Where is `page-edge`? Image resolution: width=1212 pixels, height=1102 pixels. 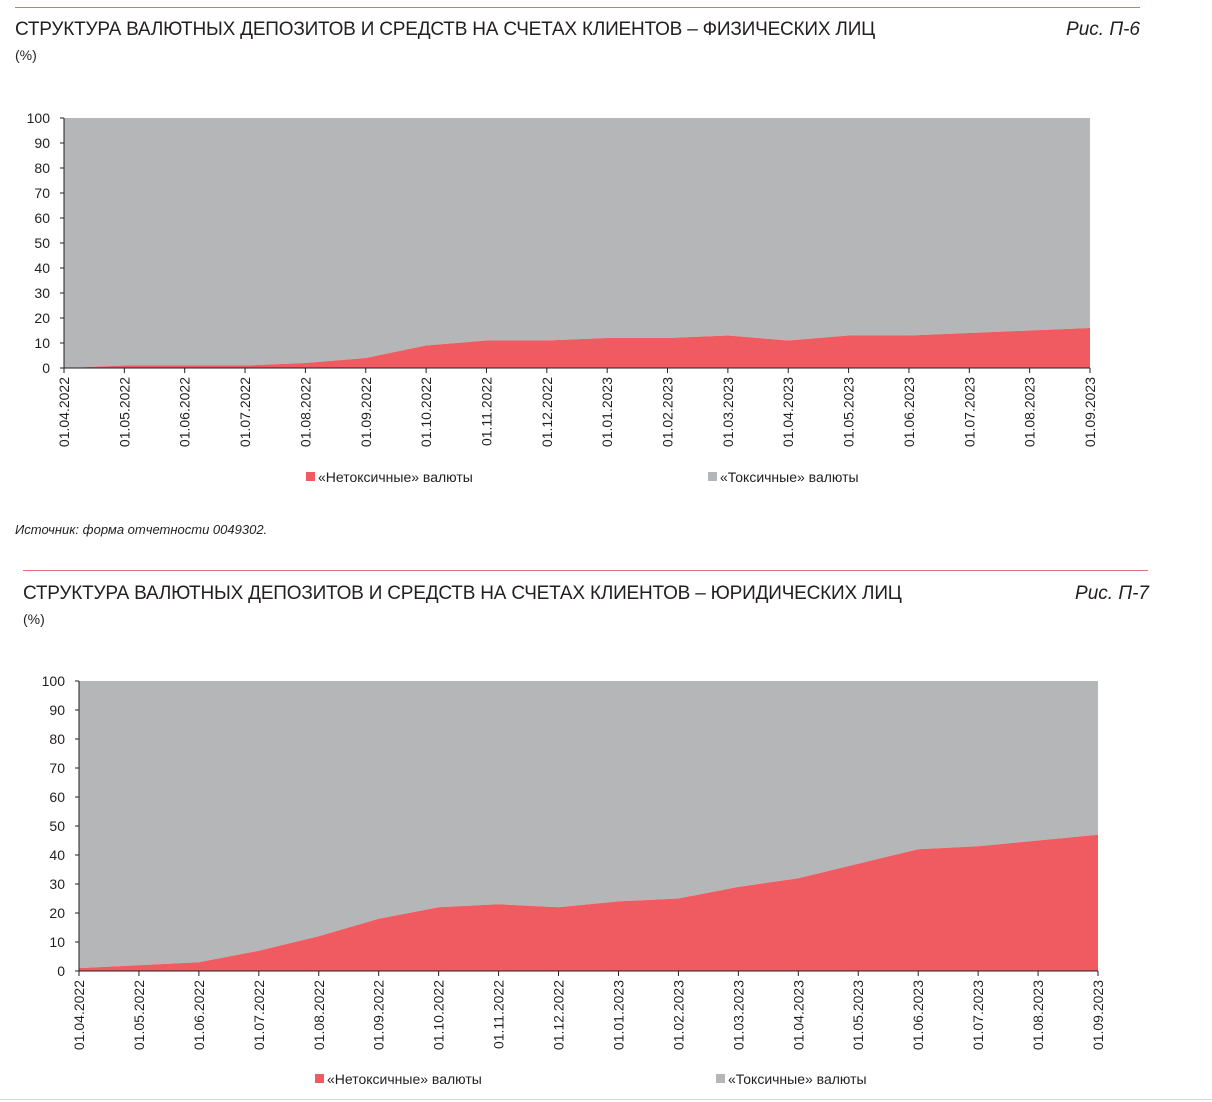
page-edge is located at coordinates (606, 1099).